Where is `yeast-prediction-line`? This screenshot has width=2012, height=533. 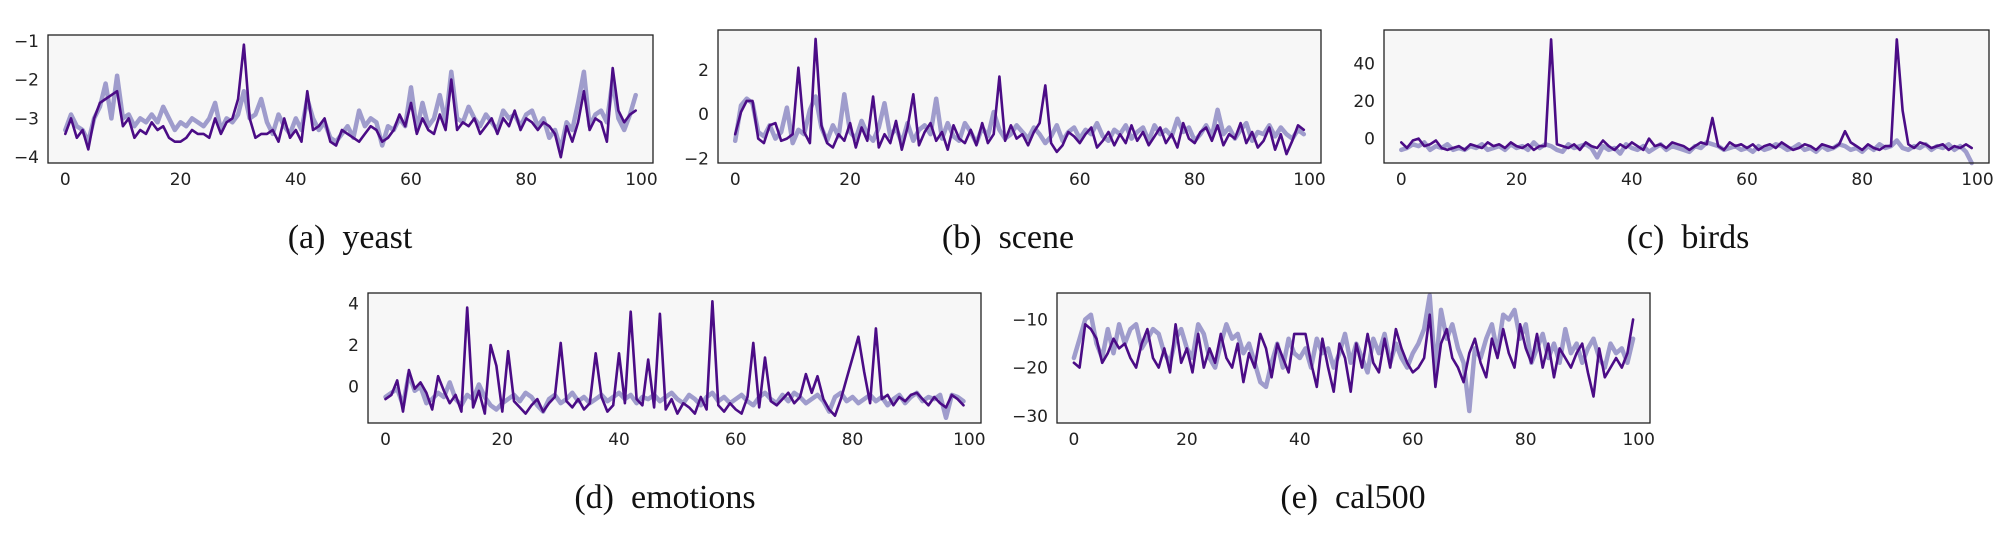 yeast-prediction-line is located at coordinates (351, 101).